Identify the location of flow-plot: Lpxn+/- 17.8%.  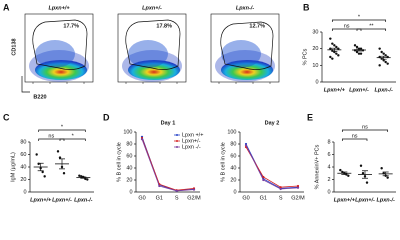
(152, 44).